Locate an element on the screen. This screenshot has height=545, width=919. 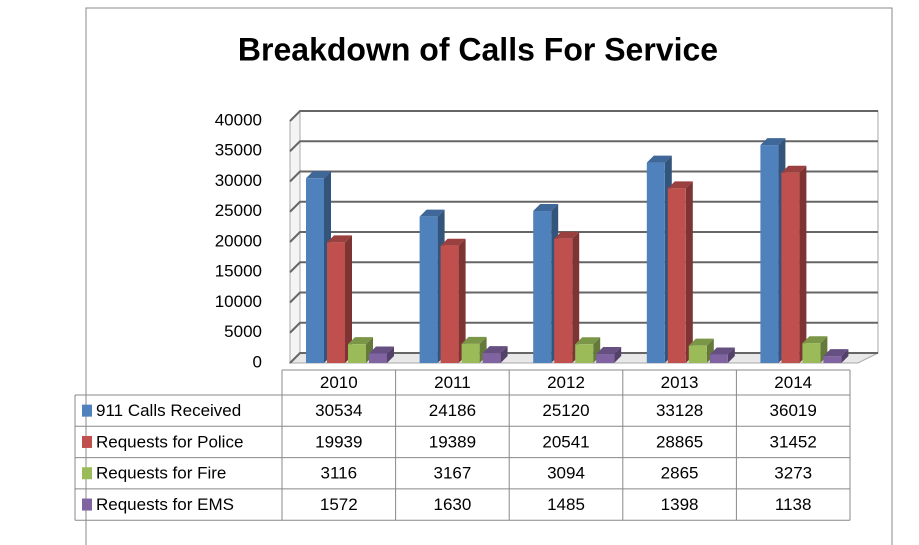
table-value: 36019 is located at coordinates (793, 410).